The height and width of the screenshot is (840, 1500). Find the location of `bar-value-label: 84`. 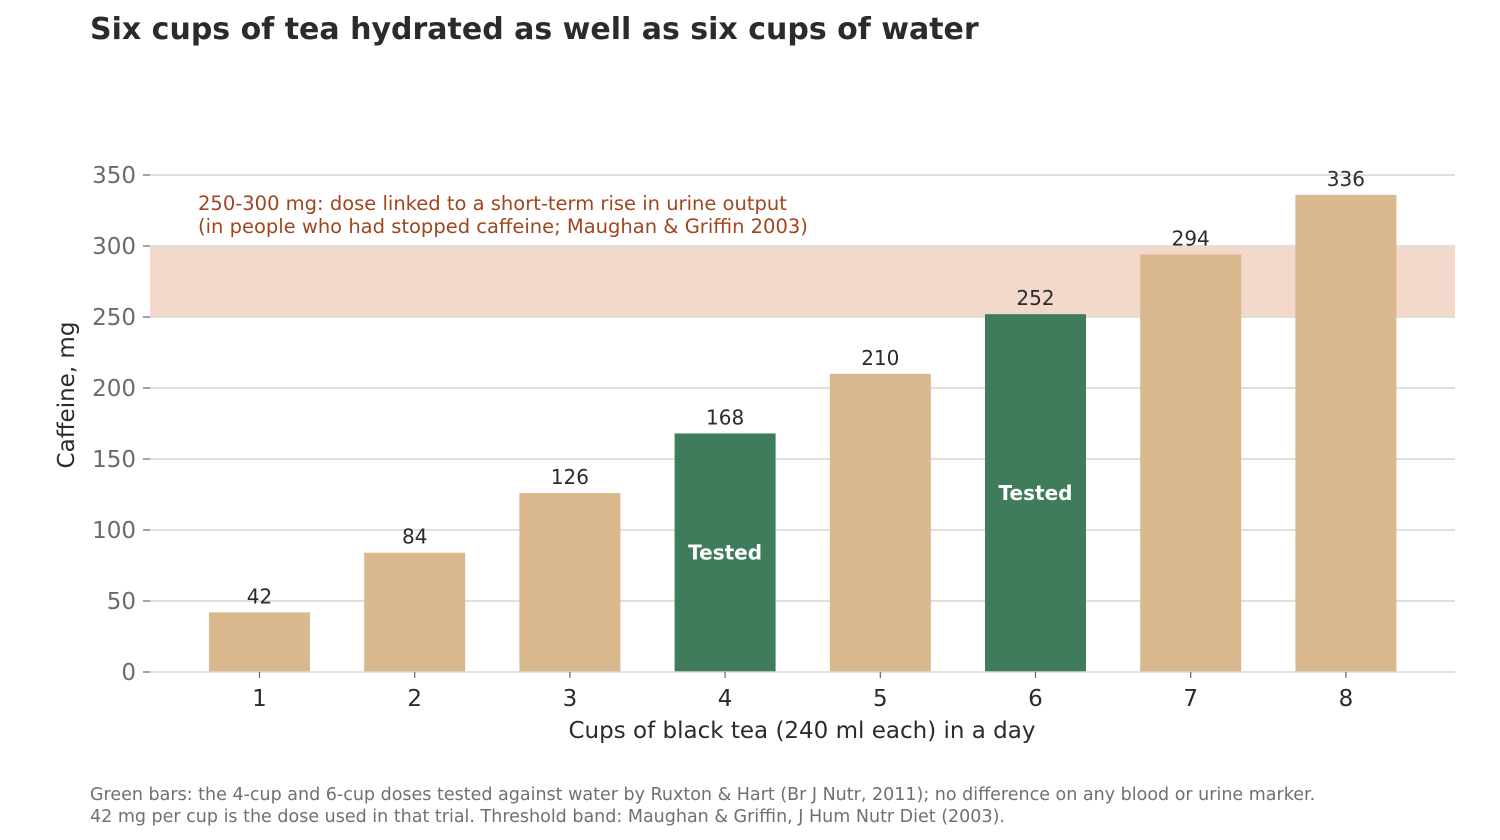

bar-value-label: 84 is located at coordinates (414, 537).